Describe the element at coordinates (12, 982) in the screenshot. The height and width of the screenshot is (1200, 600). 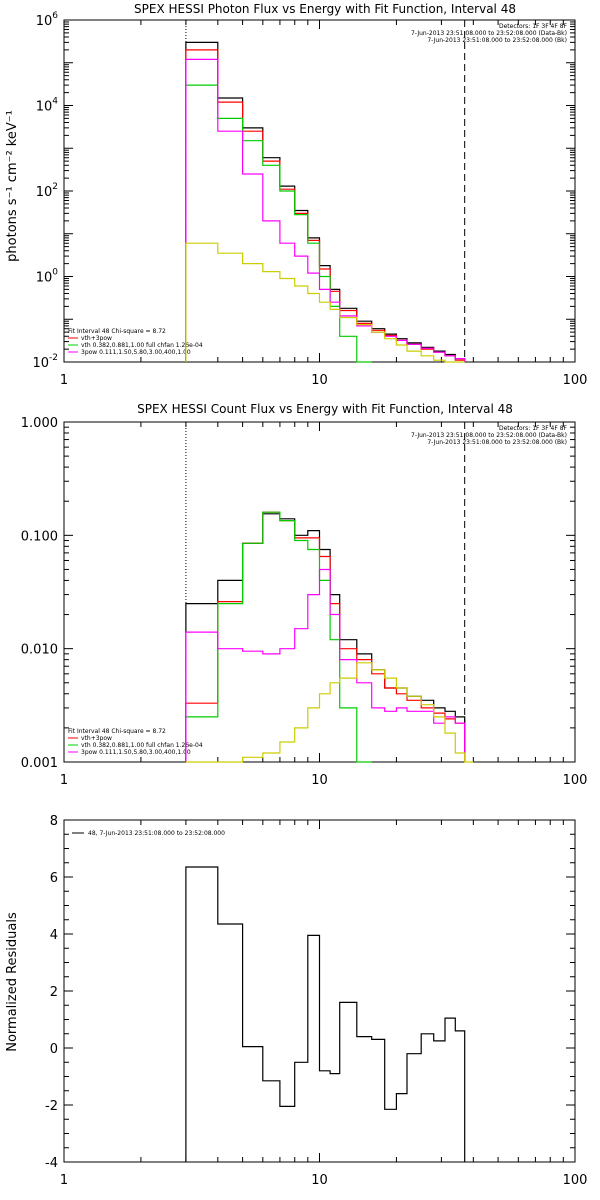
I see `y-axis-label: Normalized Residuals` at that location.